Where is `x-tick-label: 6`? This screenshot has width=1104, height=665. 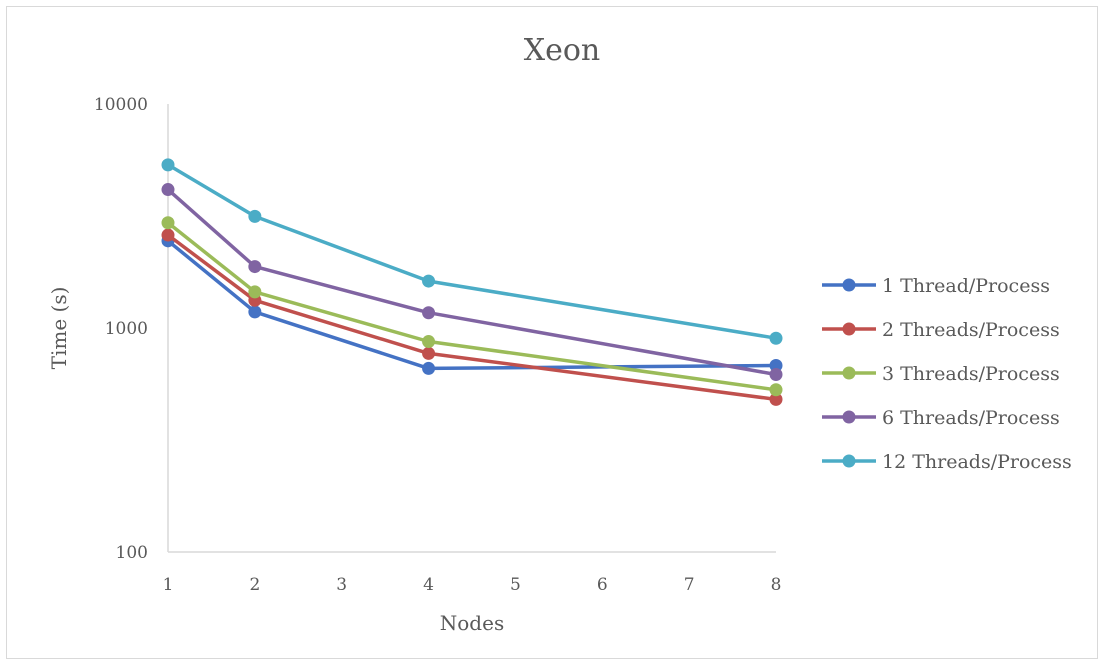 x-tick-label: 6 is located at coordinates (602, 585).